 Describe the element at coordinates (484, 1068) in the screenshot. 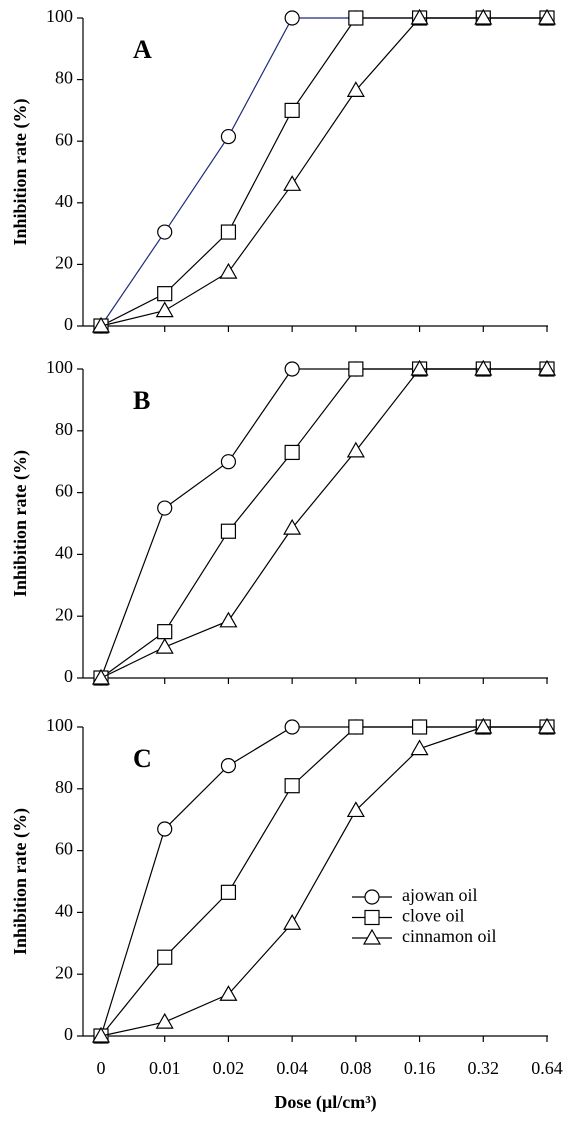

I see `x-tick-label: 0.32` at that location.